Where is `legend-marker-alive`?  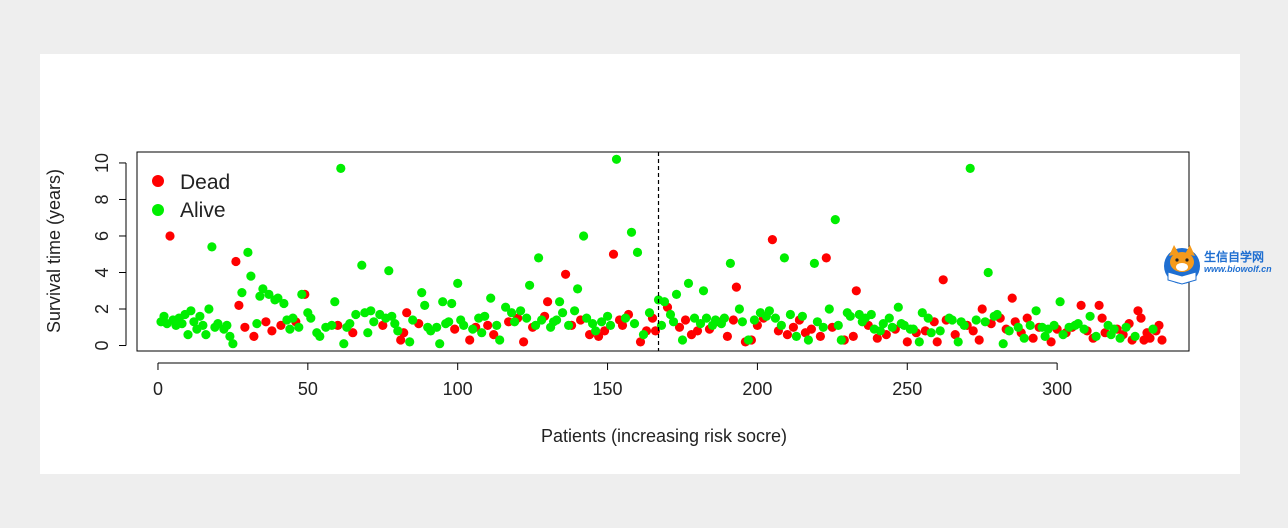
legend-marker-alive is located at coordinates (158, 210).